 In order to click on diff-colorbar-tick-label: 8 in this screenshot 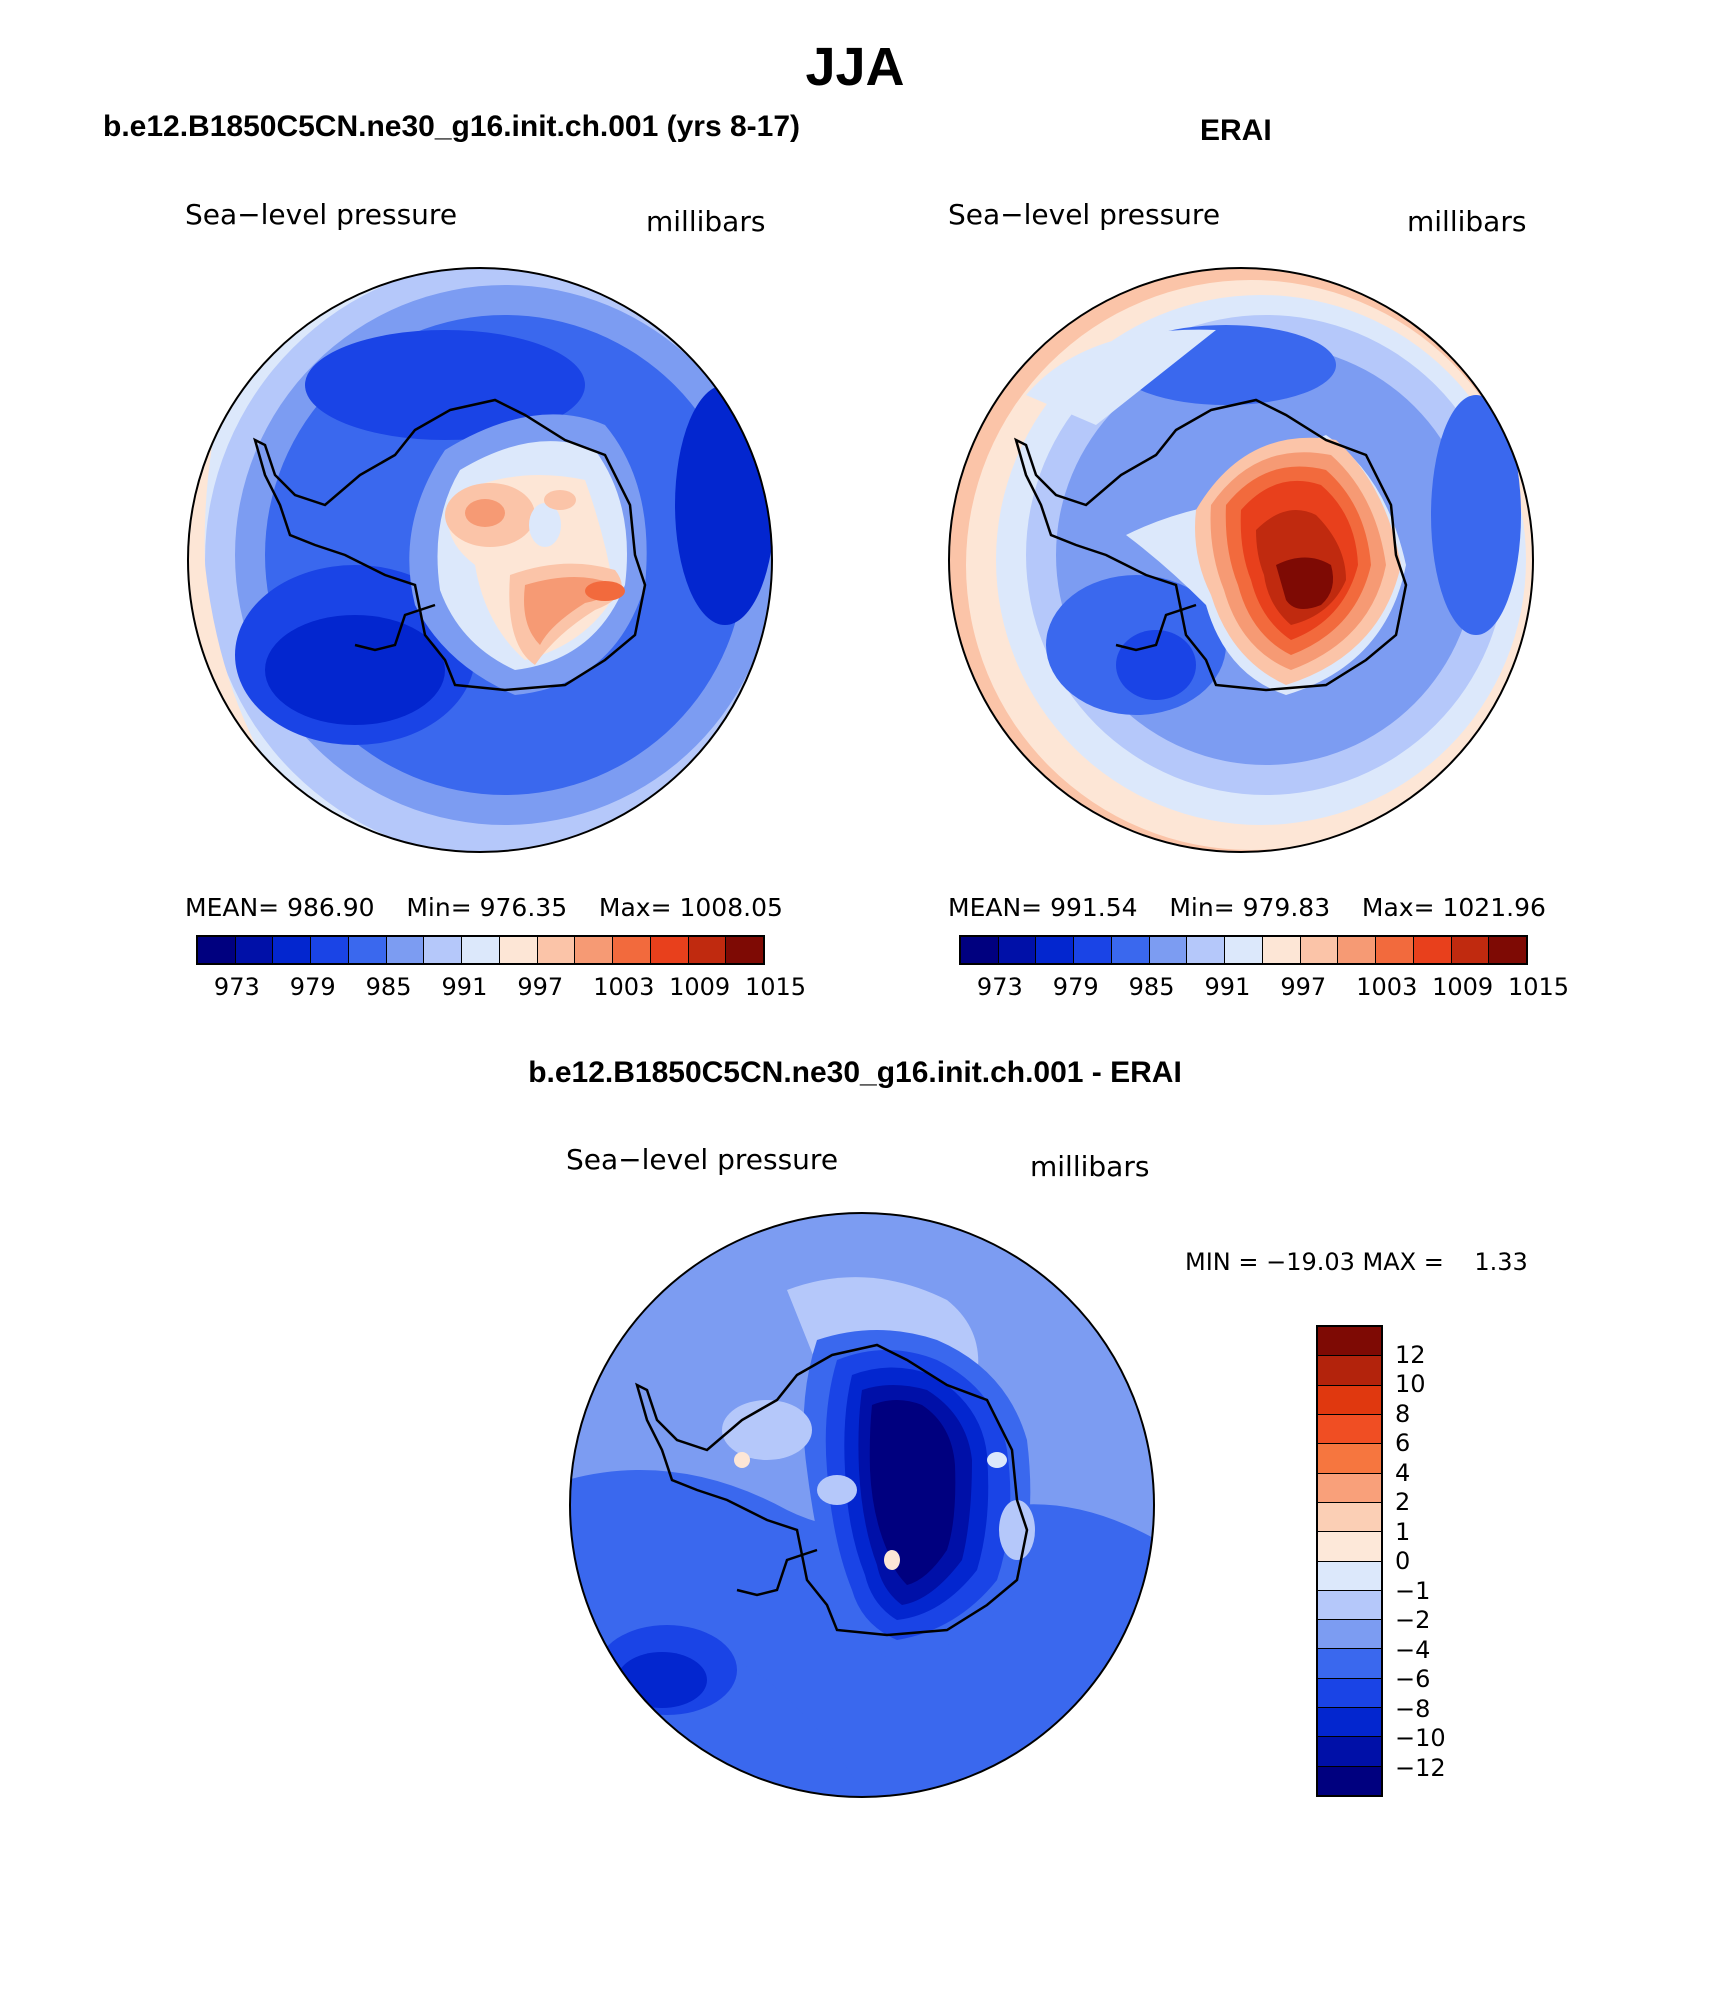, I will do `click(1403, 1413)`.